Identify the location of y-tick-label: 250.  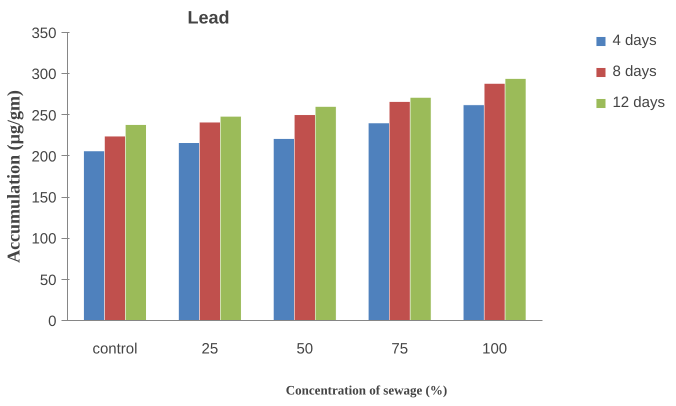
(44, 115).